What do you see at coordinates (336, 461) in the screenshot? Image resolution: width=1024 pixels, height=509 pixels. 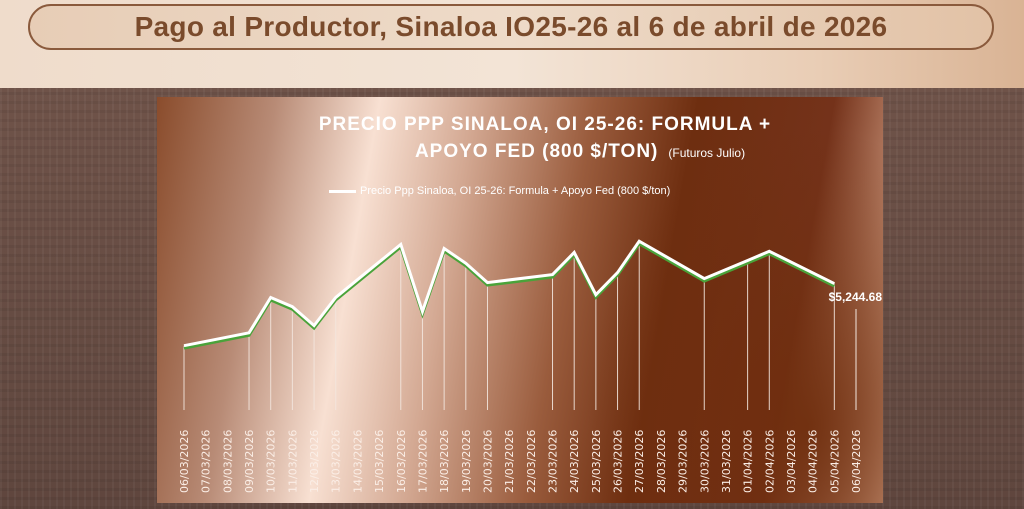 I see `x-tick-label: 13/03/2026` at bounding box center [336, 461].